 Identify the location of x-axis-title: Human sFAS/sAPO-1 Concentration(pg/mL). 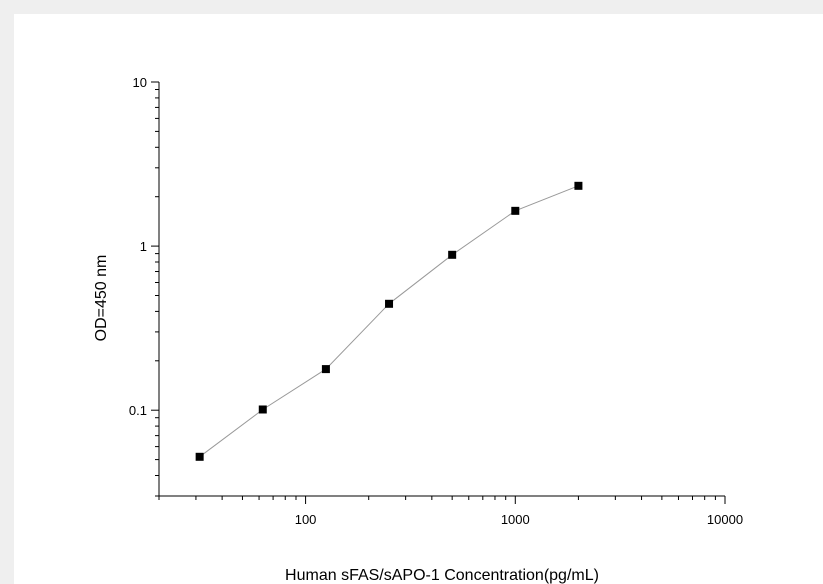
(442, 575).